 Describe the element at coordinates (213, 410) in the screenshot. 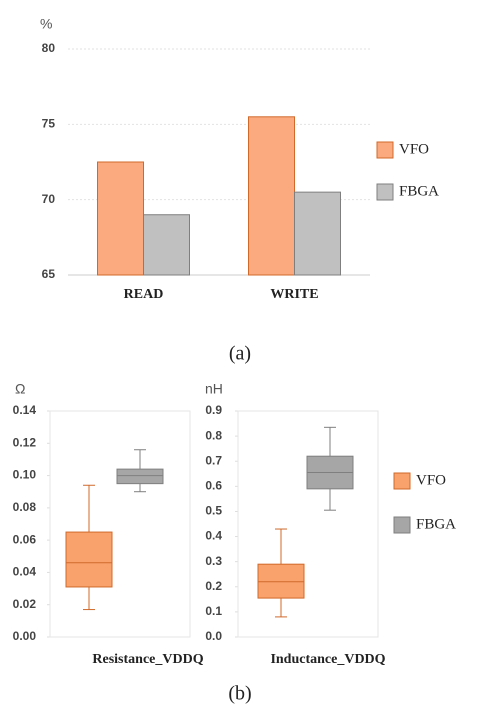

I see `y-tick-label: 0.9` at that location.